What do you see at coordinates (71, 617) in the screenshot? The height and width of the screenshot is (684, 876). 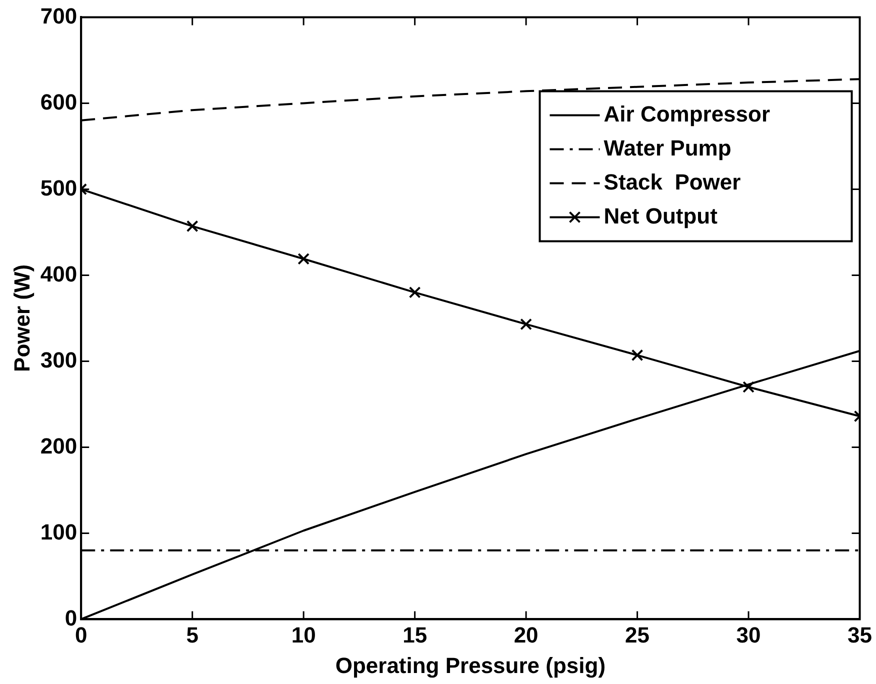 I see `y-tick-label: 0` at bounding box center [71, 617].